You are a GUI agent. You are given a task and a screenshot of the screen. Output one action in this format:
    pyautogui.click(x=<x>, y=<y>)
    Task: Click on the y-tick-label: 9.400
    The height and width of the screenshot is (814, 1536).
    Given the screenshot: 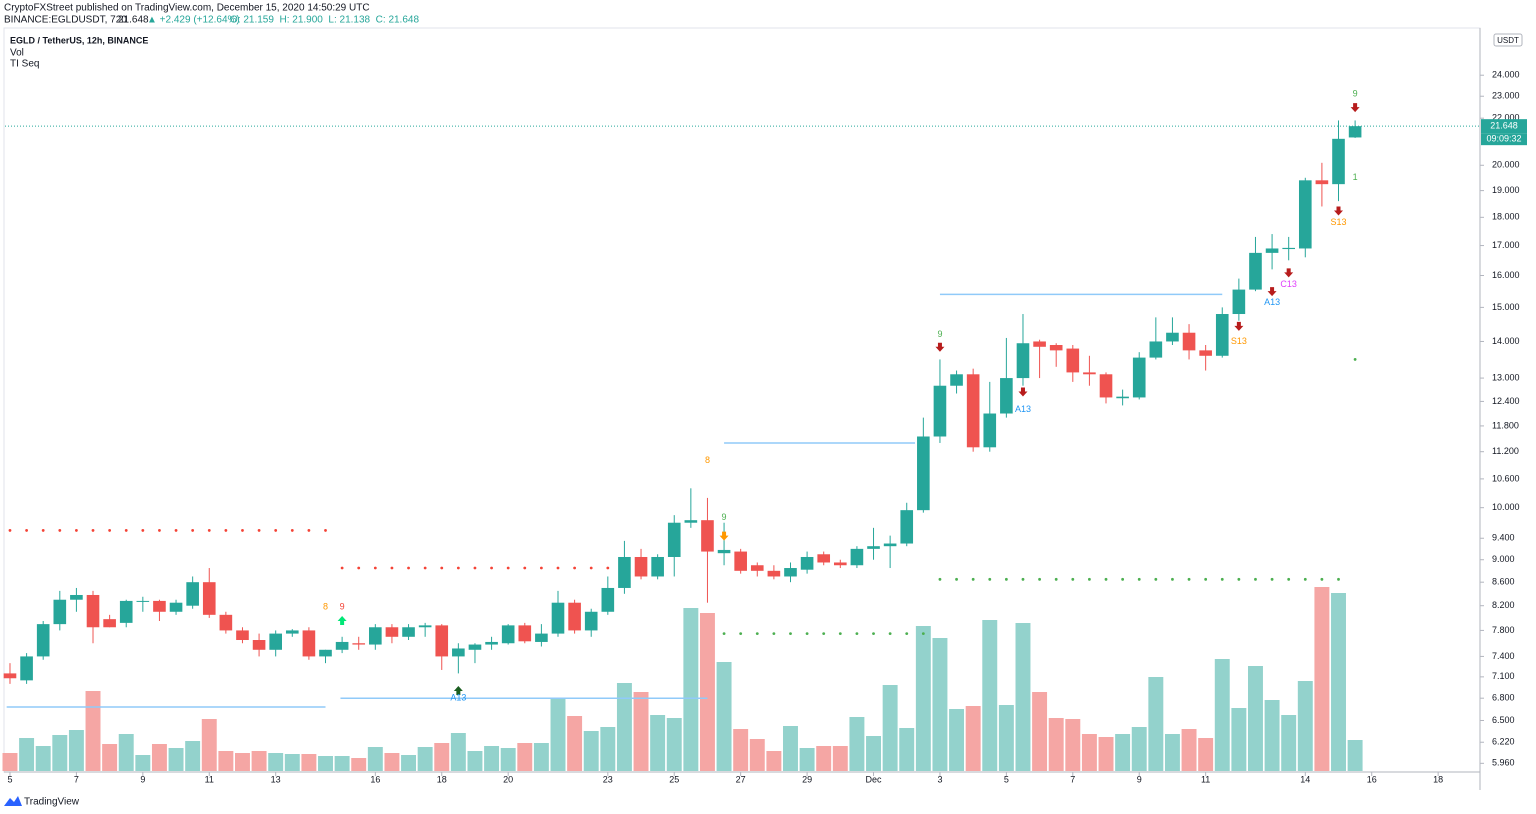 What is the action you would take?
    pyautogui.click(x=1503, y=538)
    